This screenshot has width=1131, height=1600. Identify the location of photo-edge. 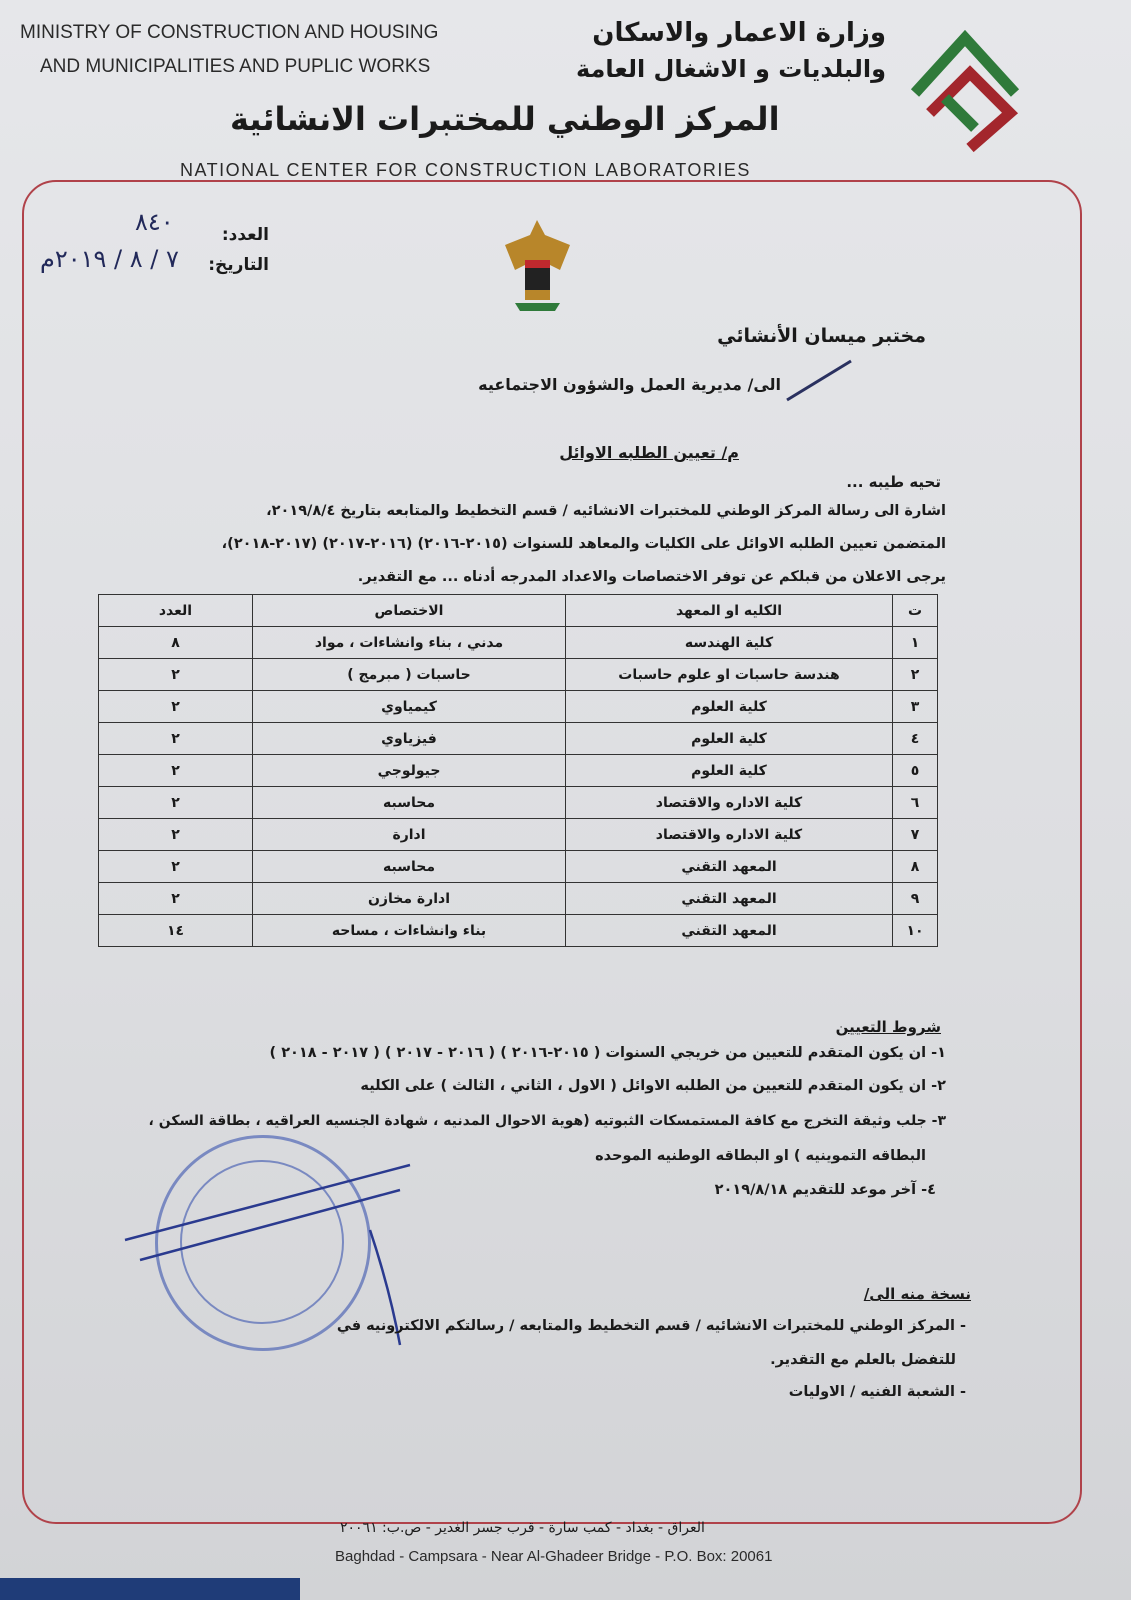
(150, 1589).